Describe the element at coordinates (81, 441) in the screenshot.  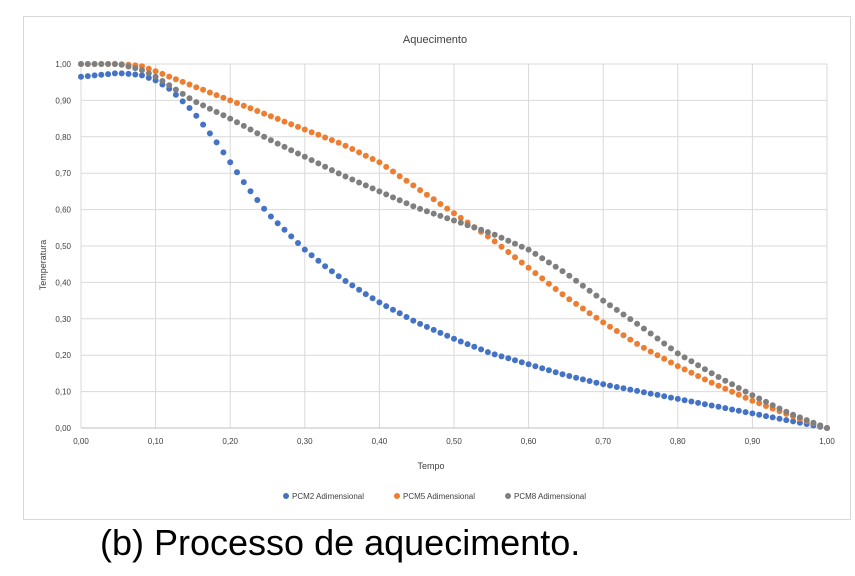
I see `x-tick-label: 0,00` at that location.